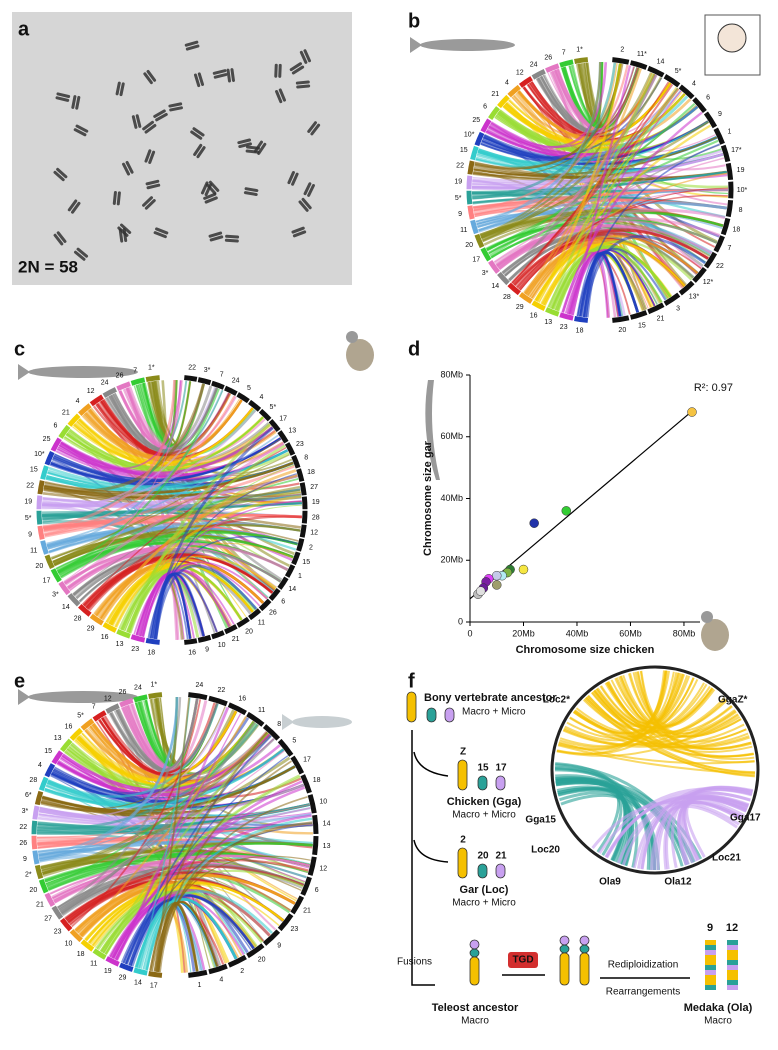  Describe the element at coordinates (496, 585) in the screenshot. I see `point` at that location.